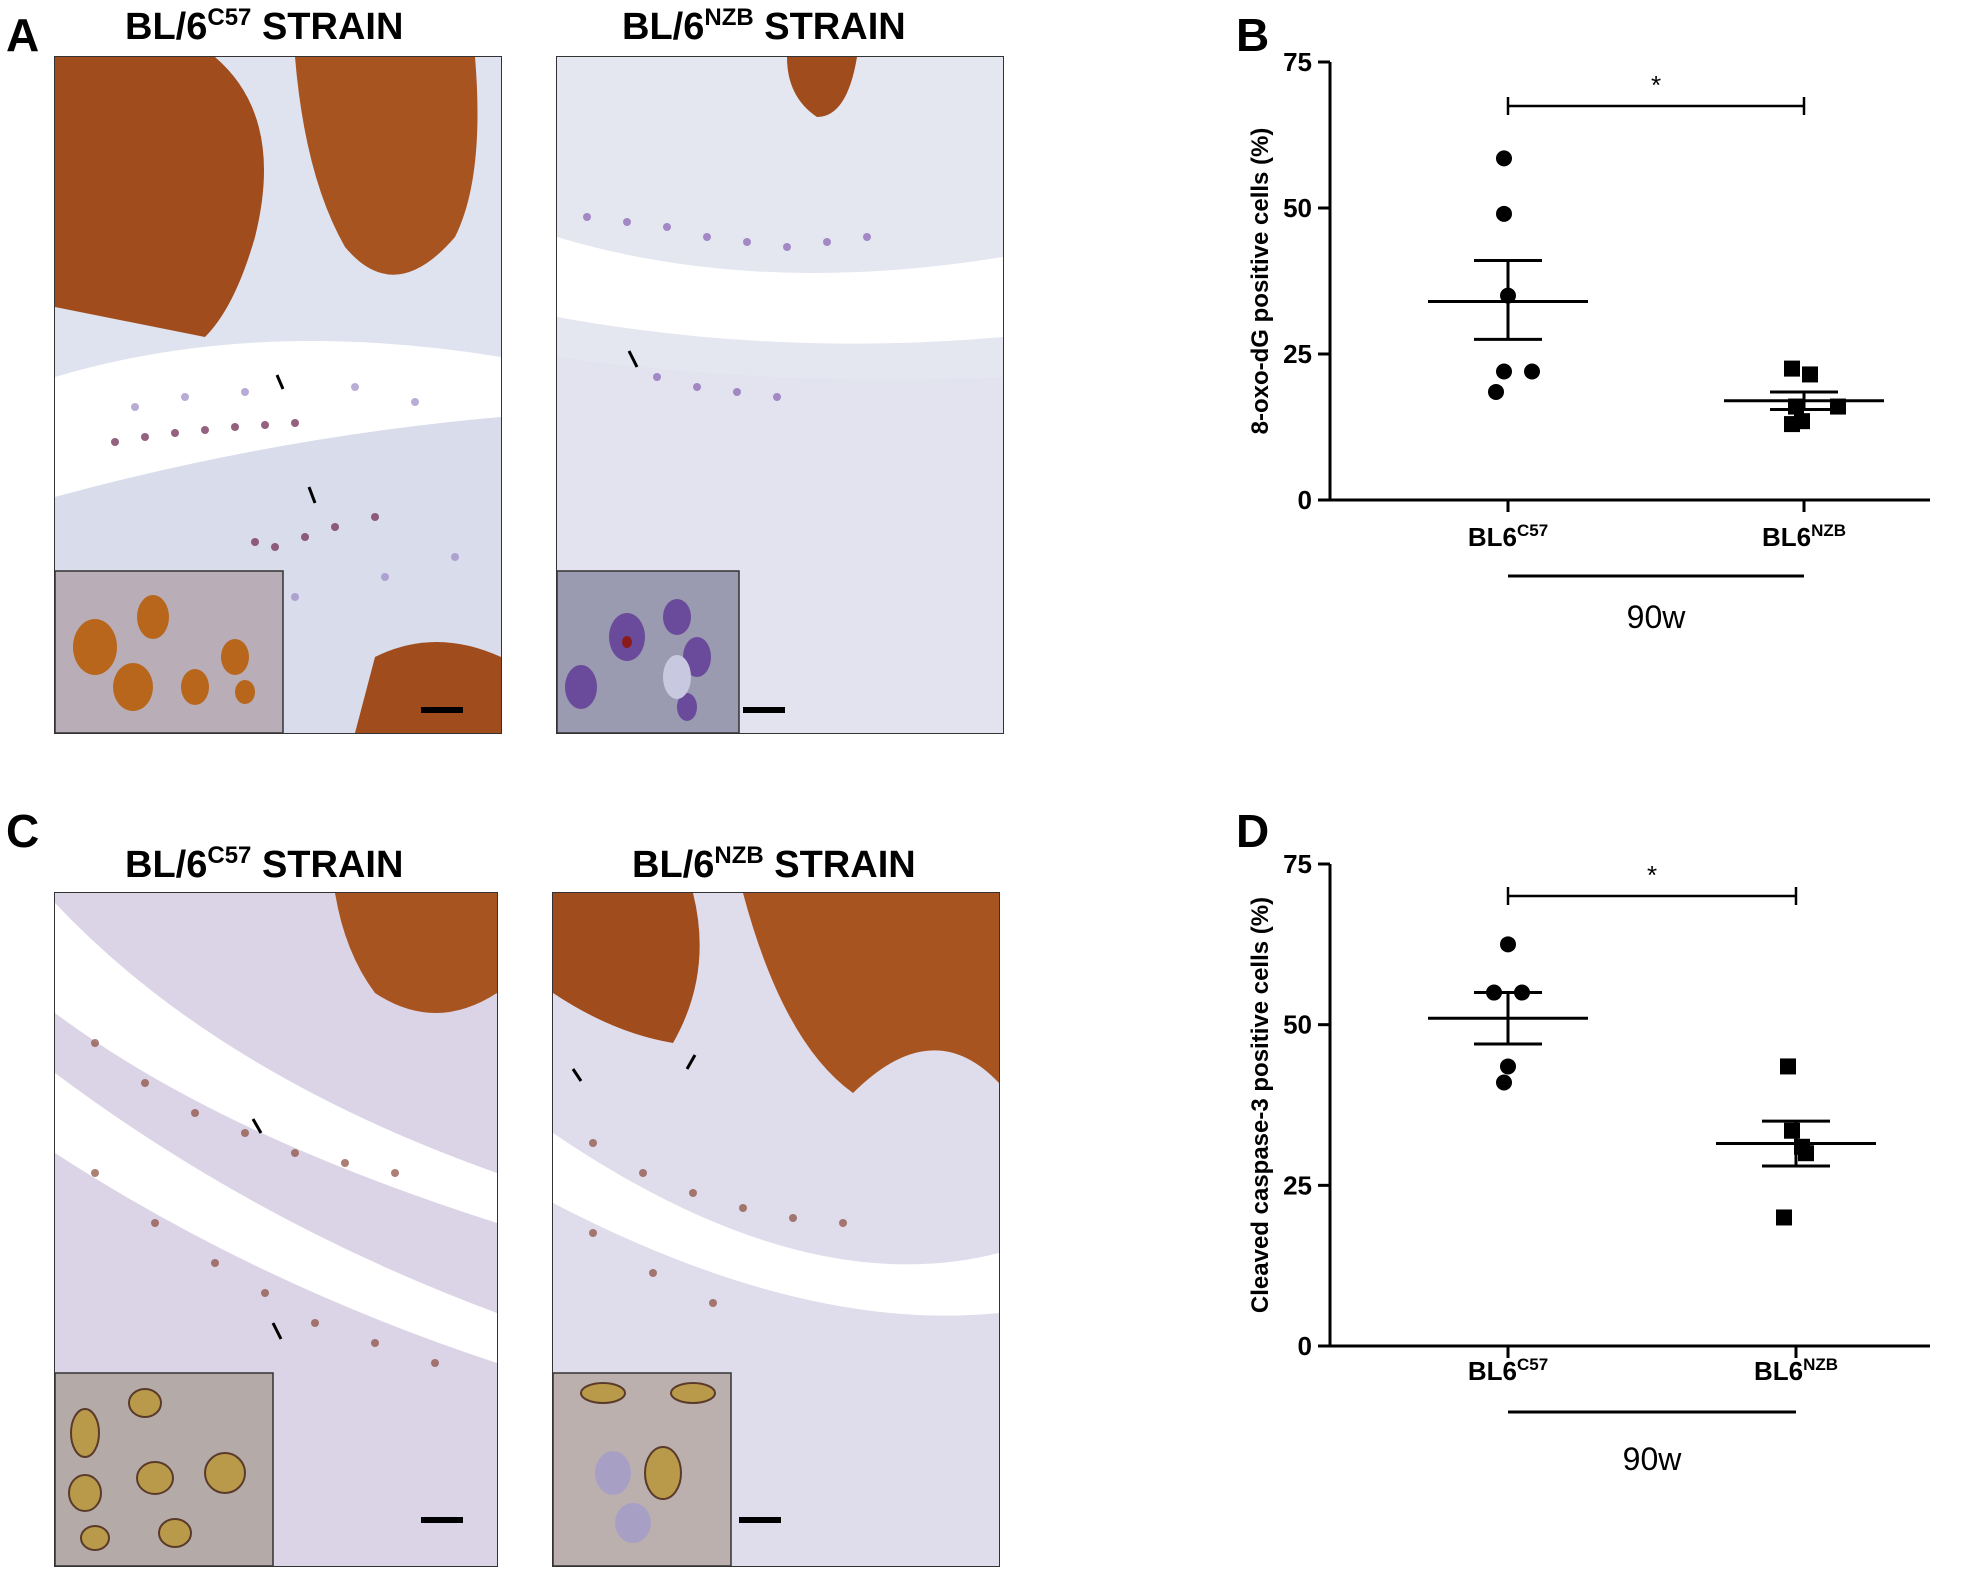  I want to click on panel-letter-a: A, so click(23, 35).